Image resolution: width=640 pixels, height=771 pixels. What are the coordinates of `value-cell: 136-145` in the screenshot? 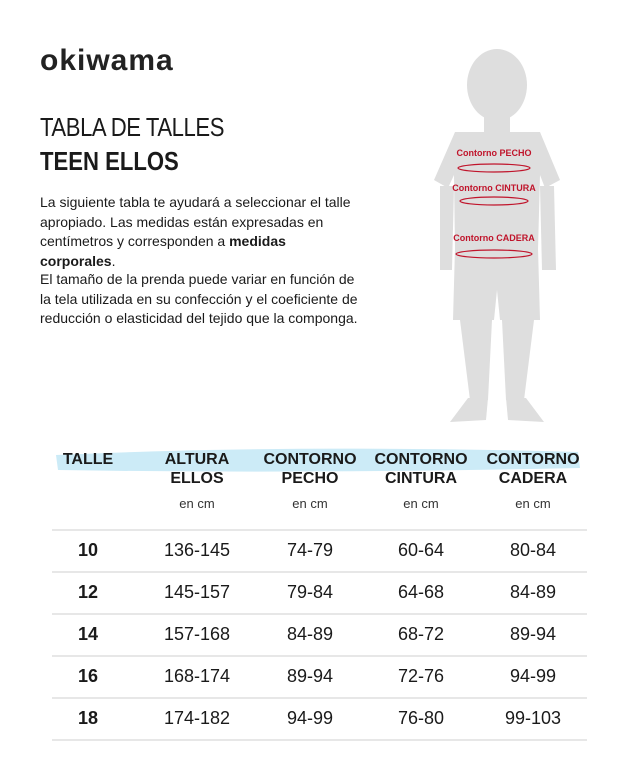 It's located at (197, 550).